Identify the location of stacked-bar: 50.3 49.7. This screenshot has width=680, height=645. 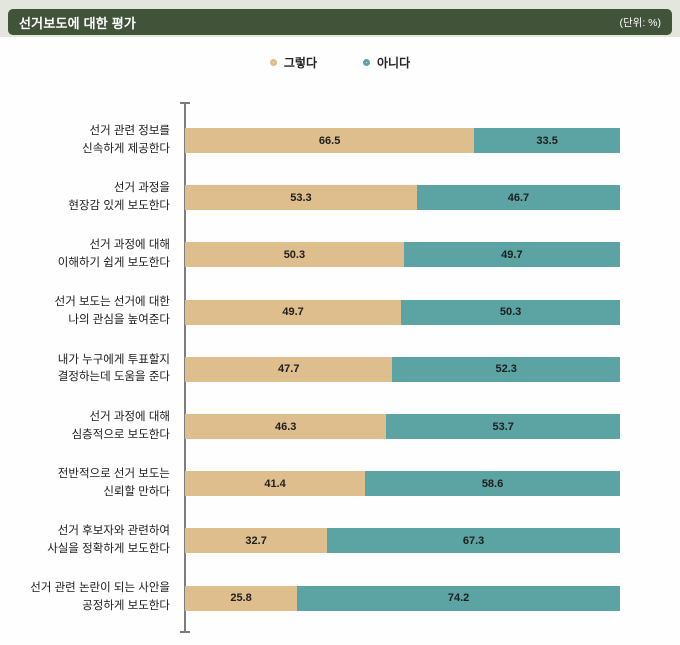
(402, 255).